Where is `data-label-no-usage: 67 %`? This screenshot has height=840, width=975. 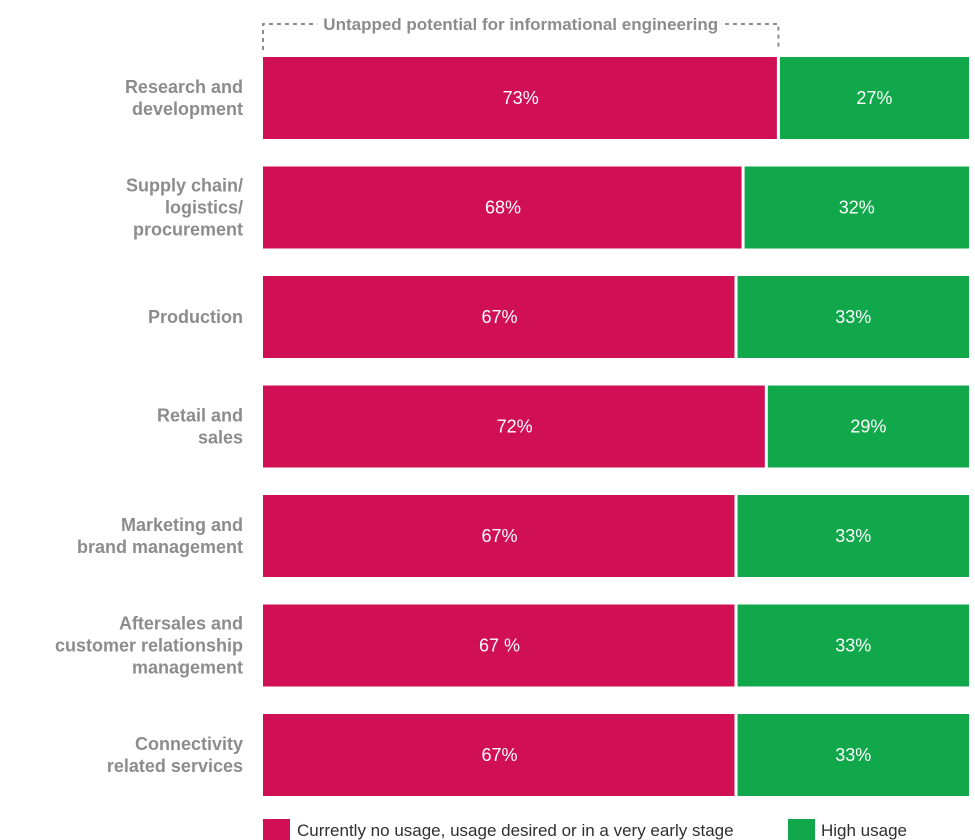
data-label-no-usage: 67 % is located at coordinates (499, 646).